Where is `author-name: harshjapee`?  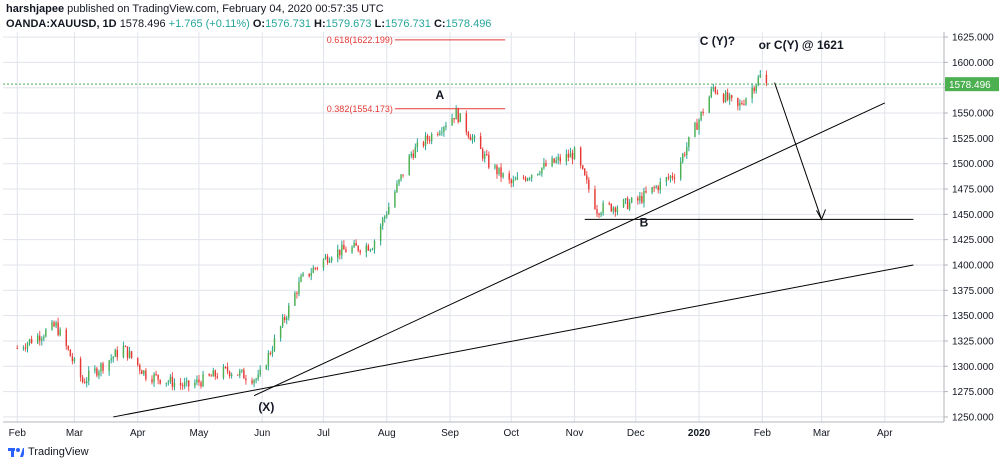 author-name: harshjapee is located at coordinates (35, 9).